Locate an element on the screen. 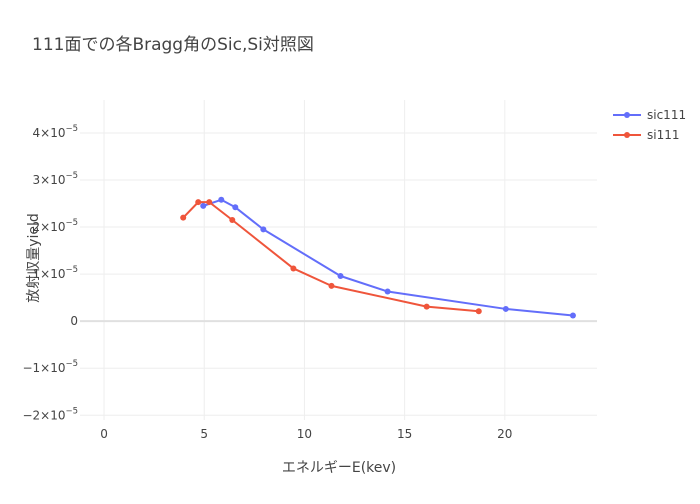  x-tick-label: 5 is located at coordinates (204, 434).